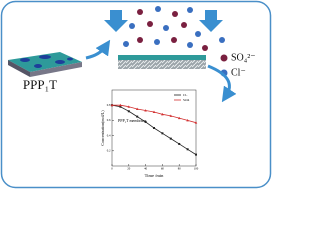 The image size is (320, 240). What do you see at coordinates (45, 64) in the screenshot?
I see `membrane-left` at bounding box center [45, 64].